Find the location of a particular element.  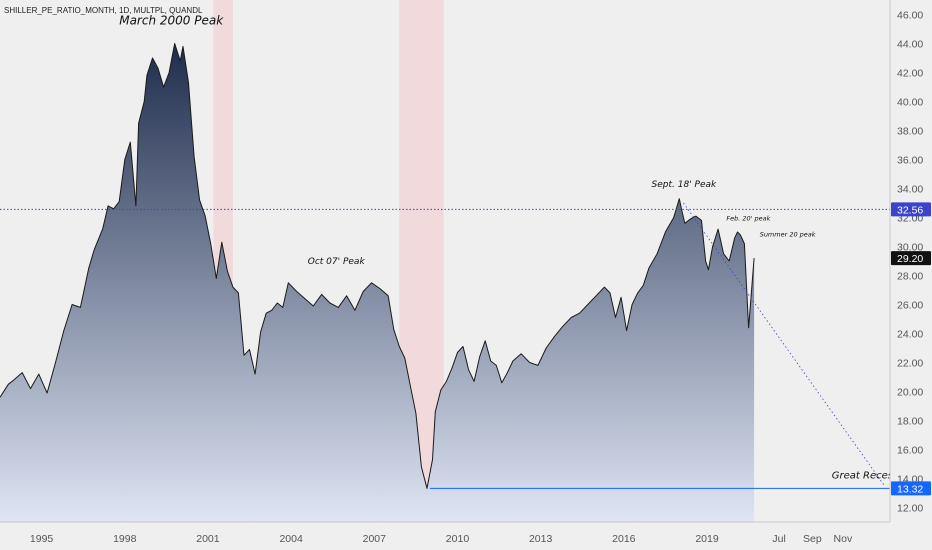

y-tick-label: 12.00 is located at coordinates (910, 509).